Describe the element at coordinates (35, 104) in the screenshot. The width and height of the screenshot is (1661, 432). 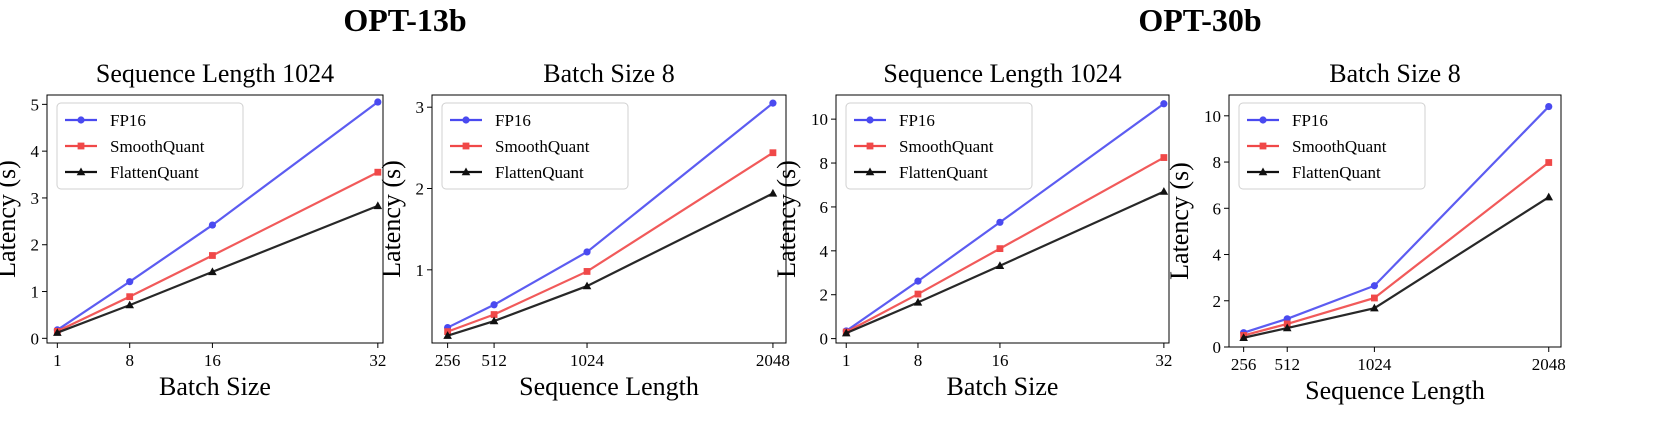
I see `y-tick-label: 5` at that location.